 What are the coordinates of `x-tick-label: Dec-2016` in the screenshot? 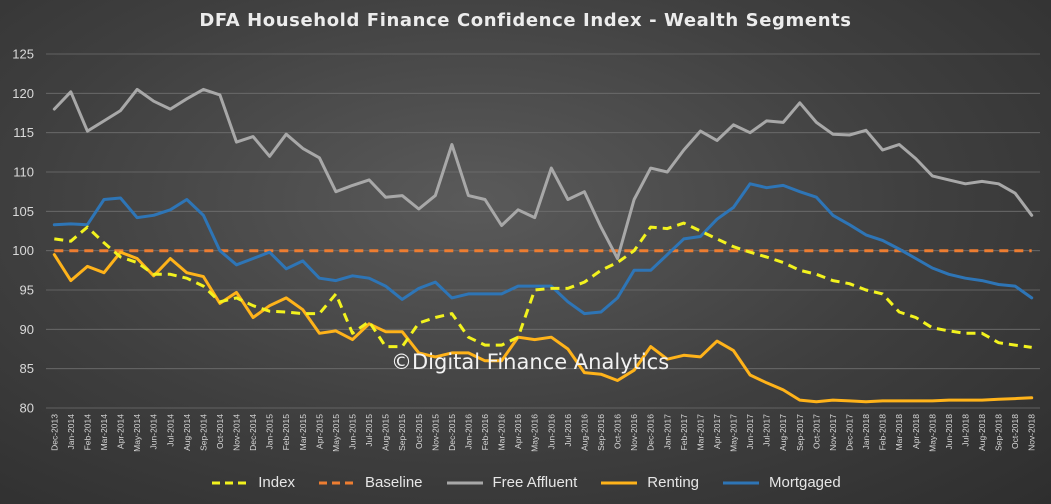 It's located at (651, 432).